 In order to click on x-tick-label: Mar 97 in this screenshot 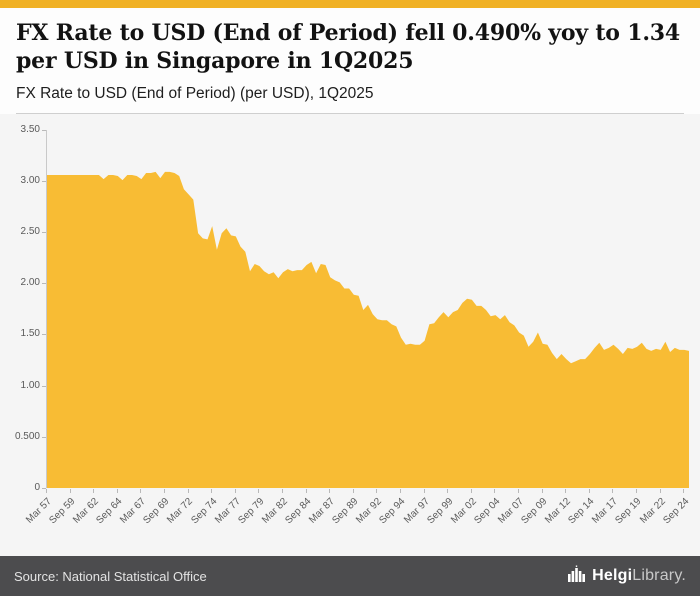, I will do `click(416, 510)`.